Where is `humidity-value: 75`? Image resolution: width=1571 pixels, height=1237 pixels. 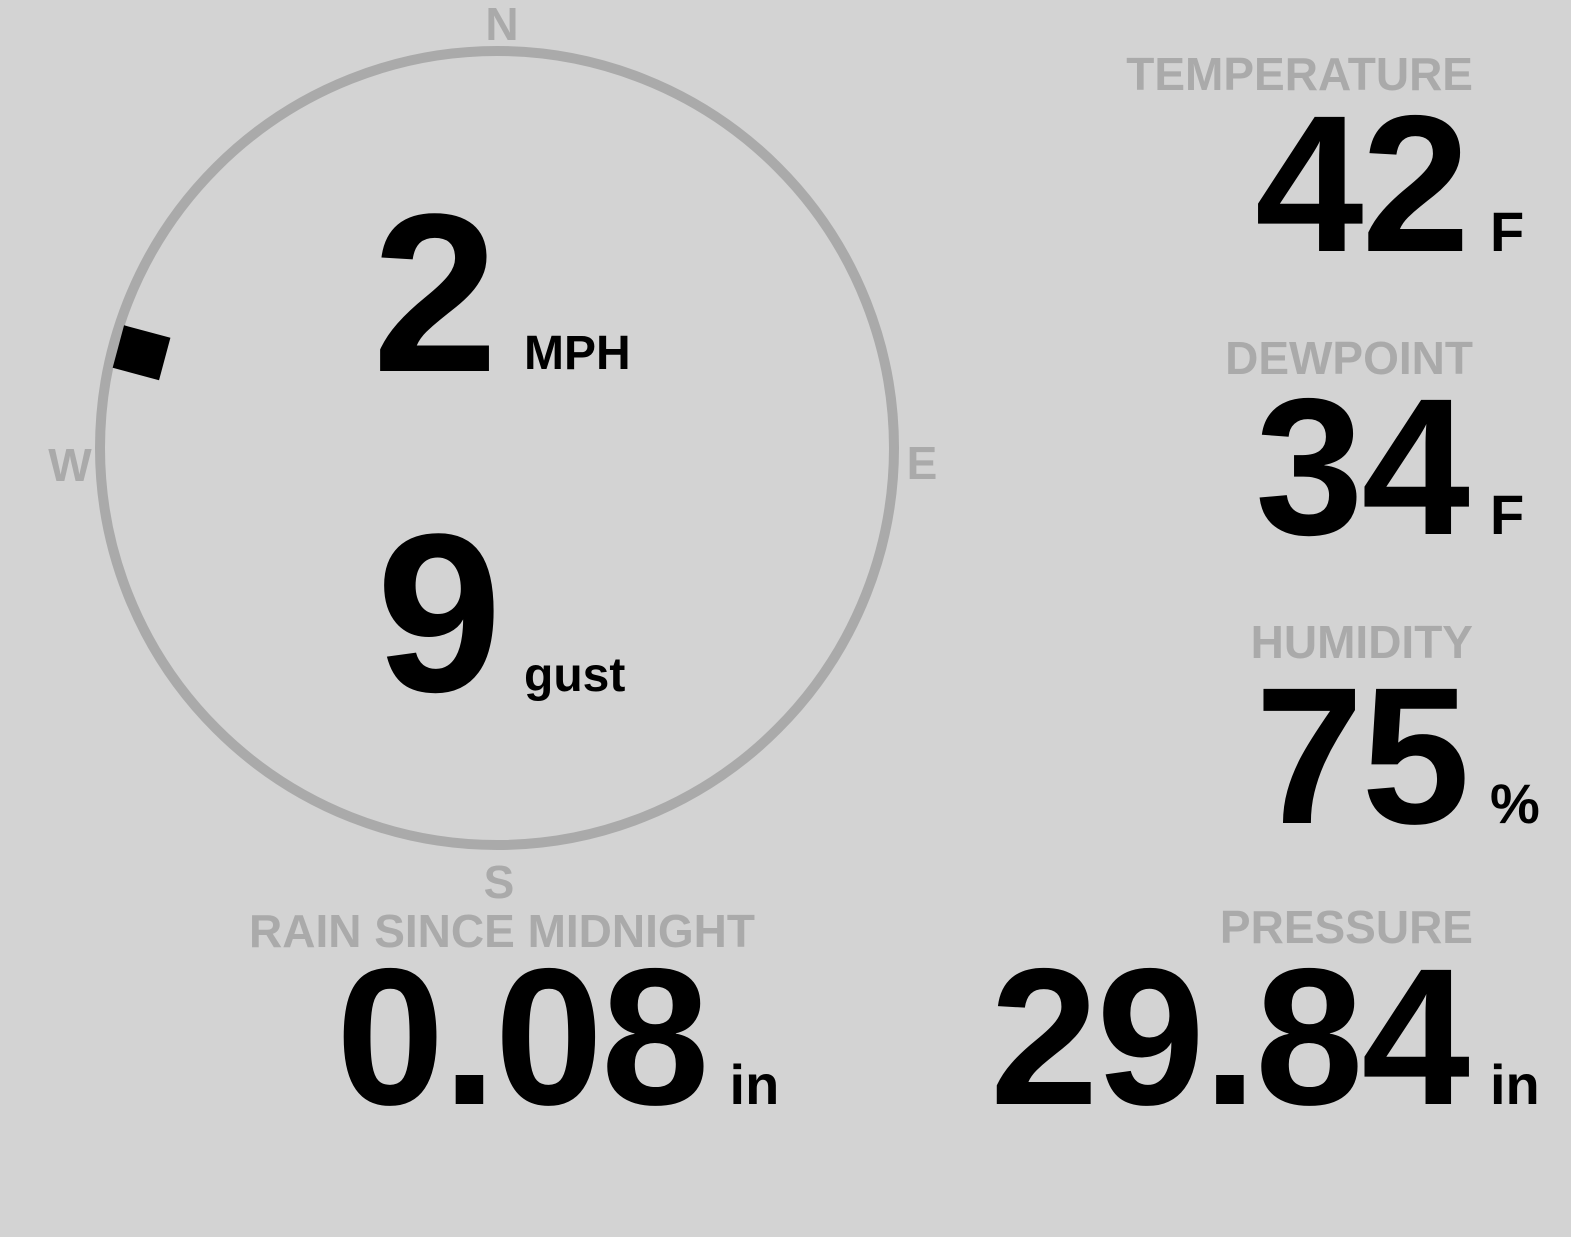 humidity-value: 75 is located at coordinates (1362, 756).